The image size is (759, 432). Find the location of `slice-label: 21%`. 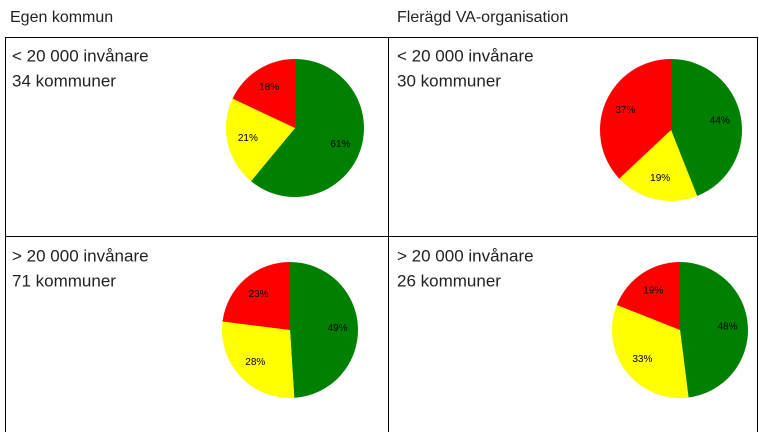

slice-label: 21% is located at coordinates (248, 138).